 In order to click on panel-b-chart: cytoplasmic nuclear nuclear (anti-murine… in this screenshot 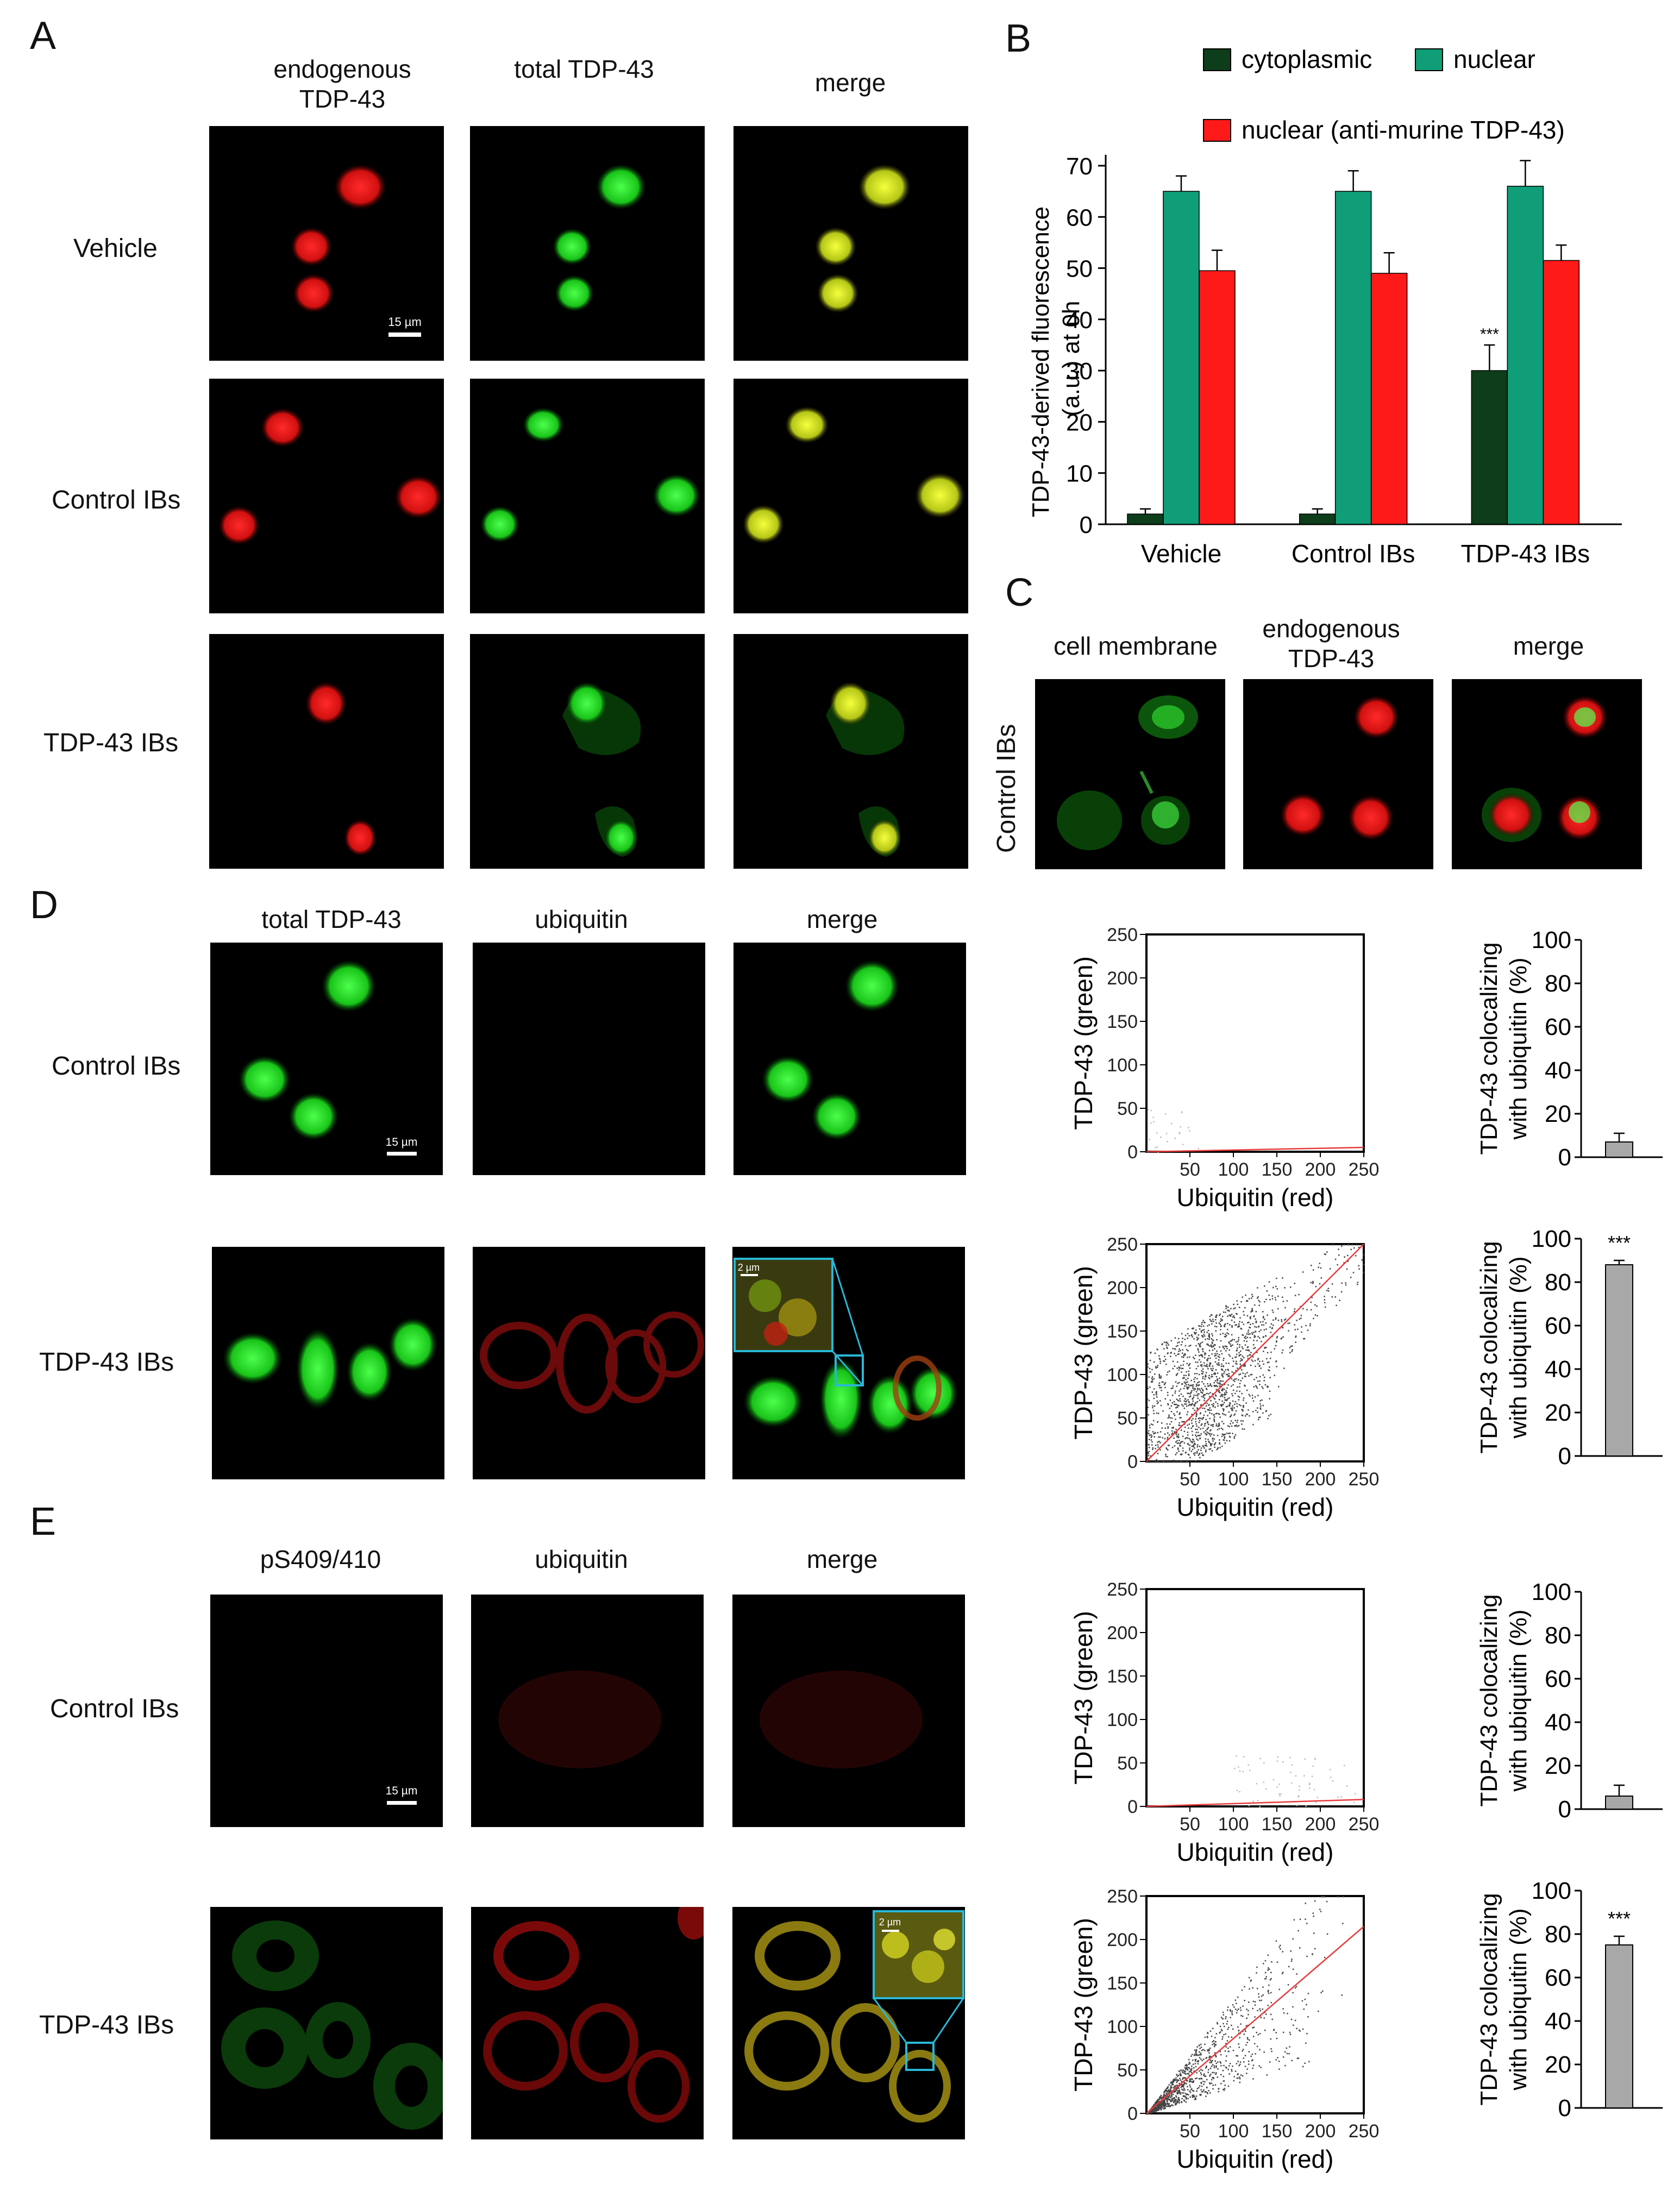, I will do `click(1324, 306)`.